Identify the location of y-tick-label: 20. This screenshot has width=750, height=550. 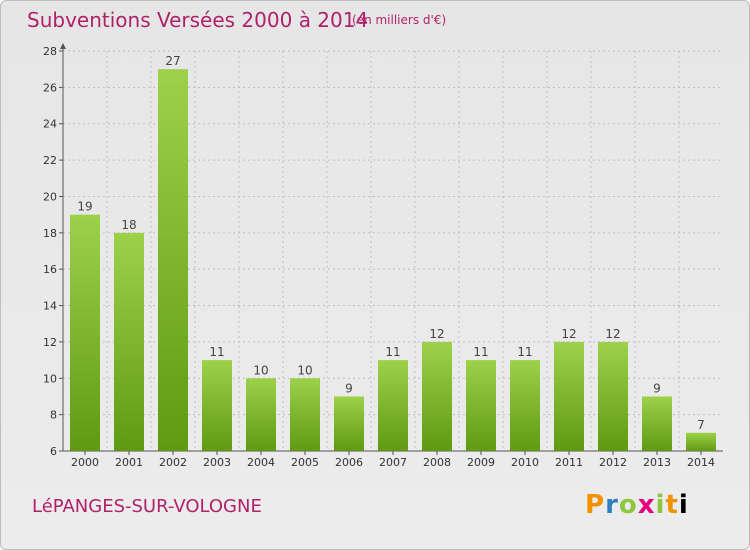
(50, 196).